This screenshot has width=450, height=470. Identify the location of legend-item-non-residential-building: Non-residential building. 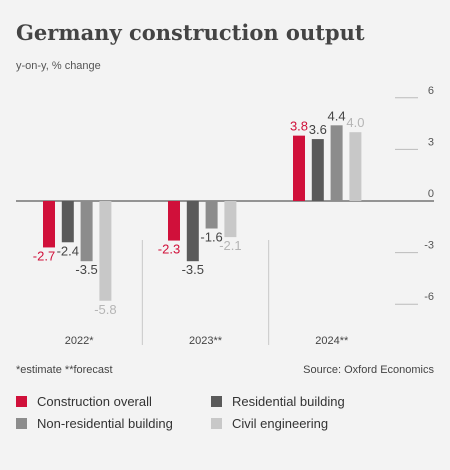
(94, 423).